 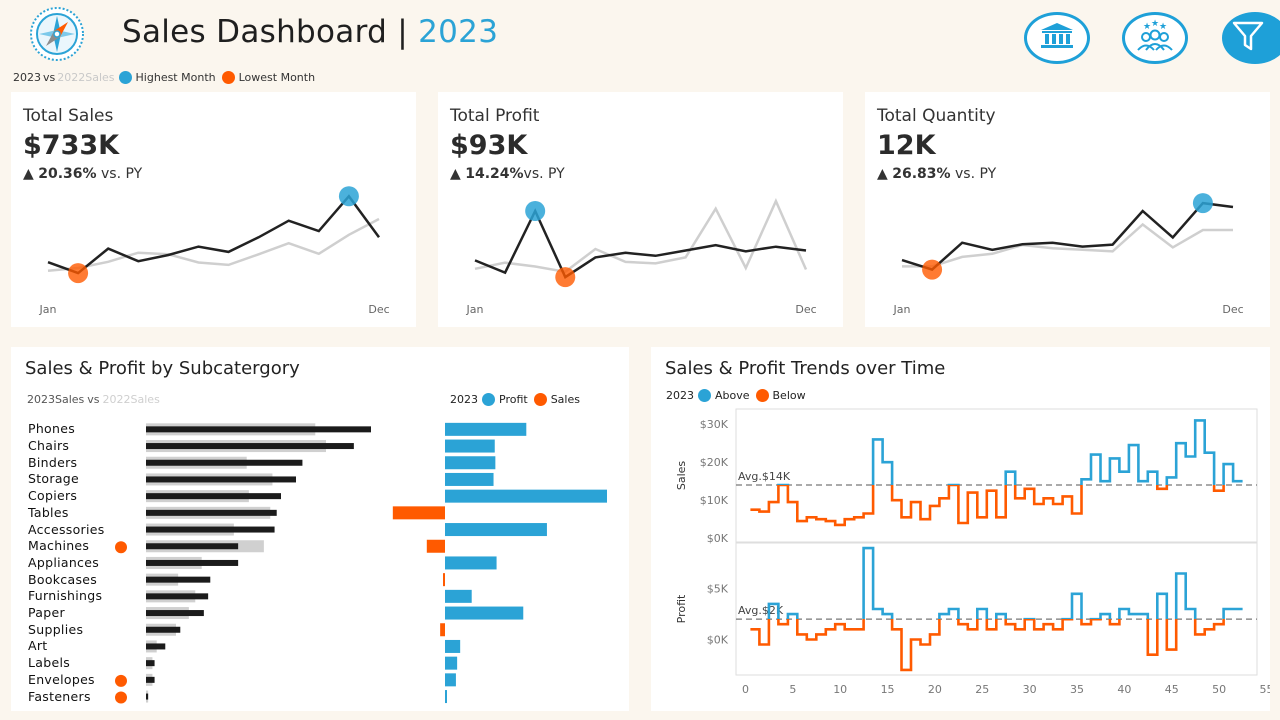 What do you see at coordinates (888, 689) in the screenshot?
I see `x-tick-label: 15` at bounding box center [888, 689].